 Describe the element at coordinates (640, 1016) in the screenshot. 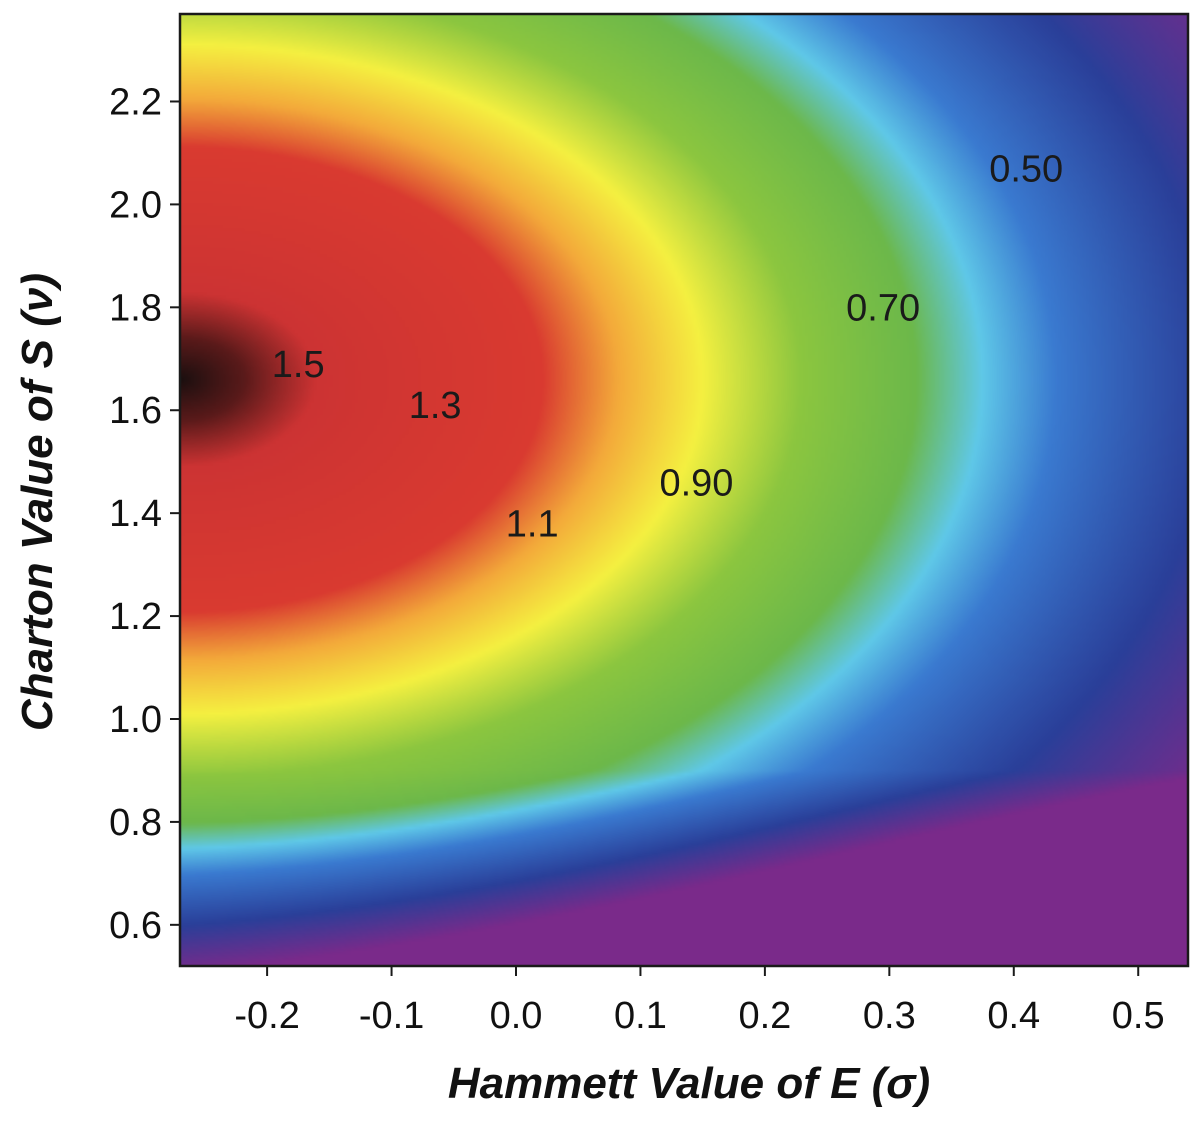

I see `x-tick-label: 0.1` at that location.